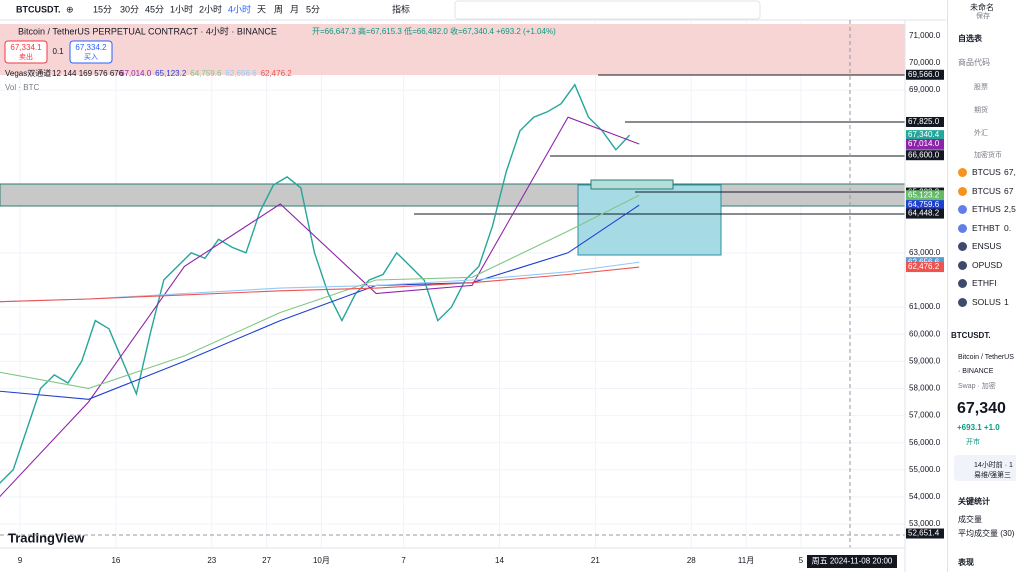  Describe the element at coordinates (966, 562) in the screenshot. I see `performance: 表现` at that location.